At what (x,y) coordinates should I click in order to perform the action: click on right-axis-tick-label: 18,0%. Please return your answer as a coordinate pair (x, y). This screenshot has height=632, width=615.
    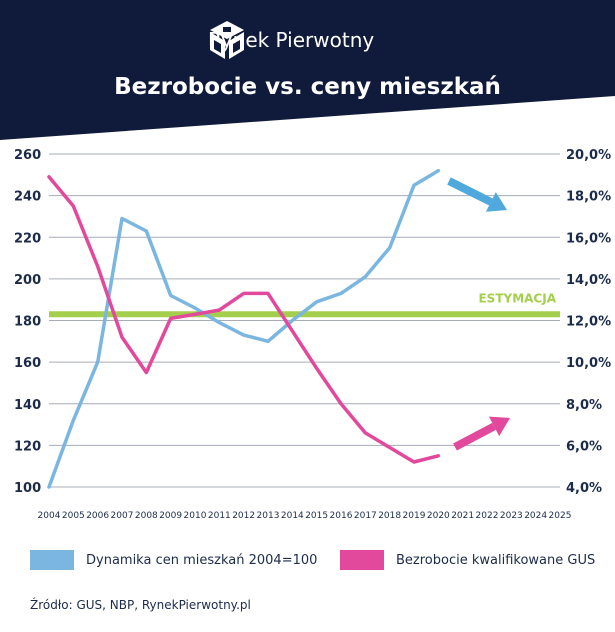
    Looking at the image, I should click on (588, 197).